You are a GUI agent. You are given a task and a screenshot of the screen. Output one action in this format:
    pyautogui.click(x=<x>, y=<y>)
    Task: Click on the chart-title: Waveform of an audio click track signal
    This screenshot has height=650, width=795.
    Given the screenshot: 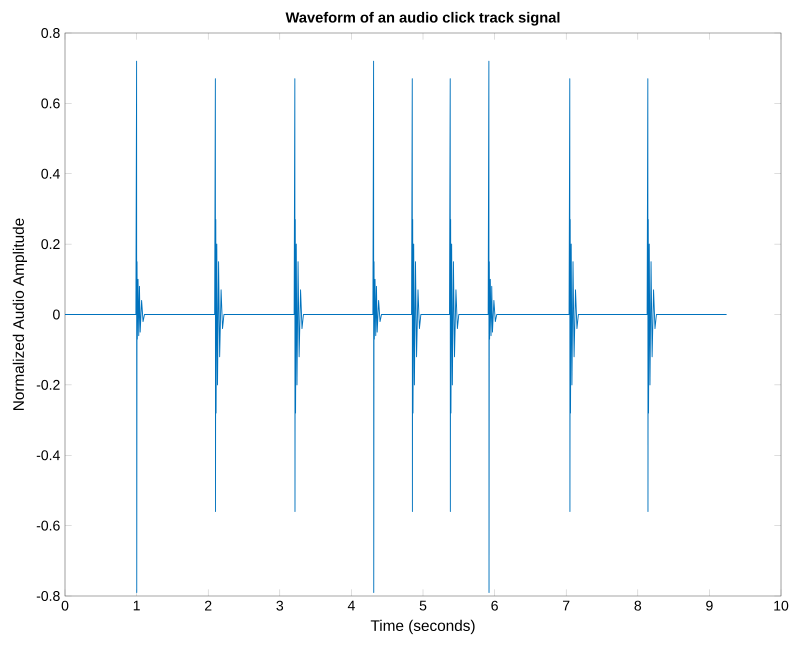 What is the action you would take?
    pyautogui.click(x=423, y=19)
    